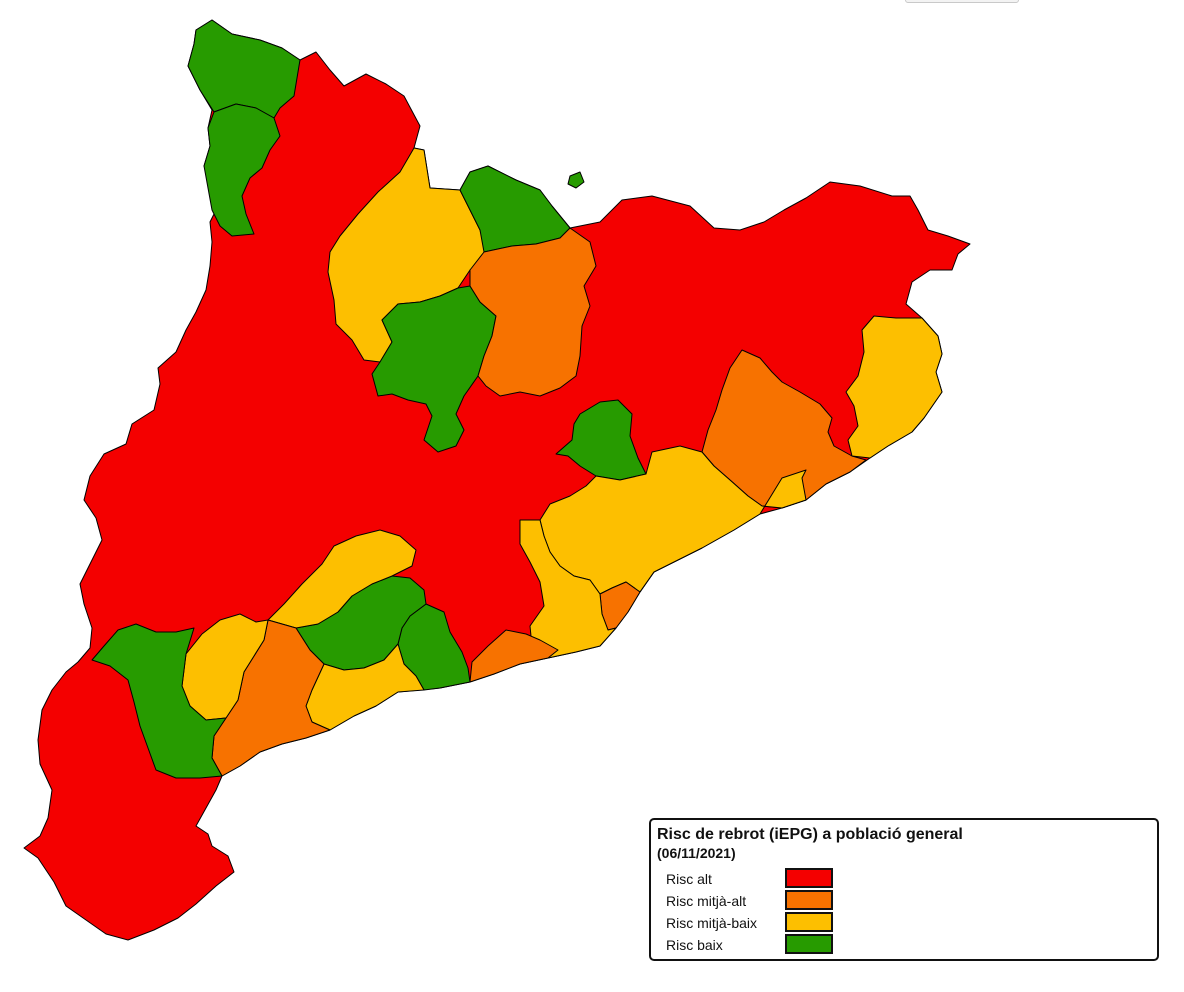 Image resolution: width=1184 pixels, height=992 pixels. Describe the element at coordinates (904, 945) in the screenshot. I see `legend-item-risc-baix: Risc baix` at that location.